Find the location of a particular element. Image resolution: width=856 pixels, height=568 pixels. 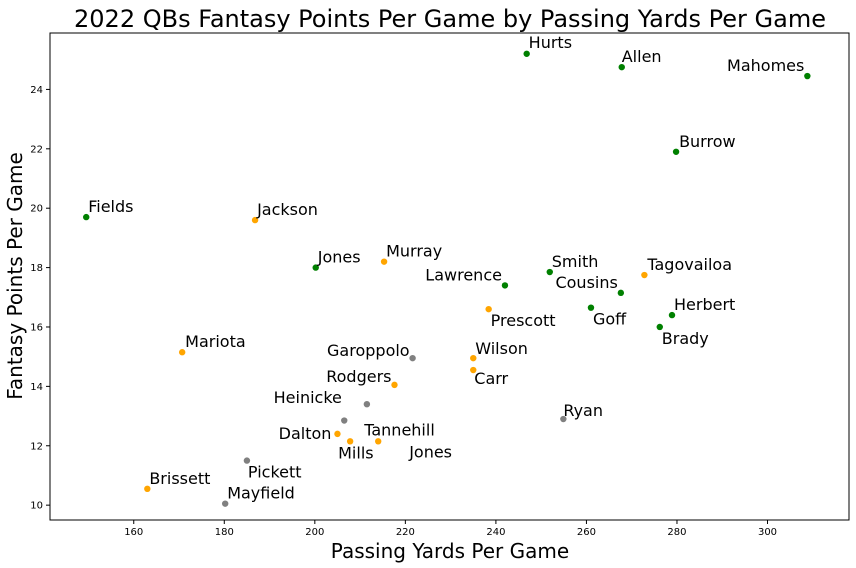

point-label: Mahomes is located at coordinates (765, 65).